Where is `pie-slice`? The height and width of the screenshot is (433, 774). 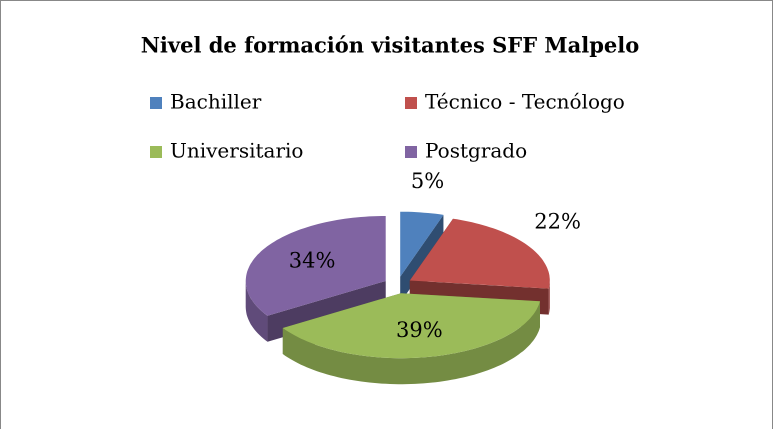 pie-slice is located at coordinates (411, 339).